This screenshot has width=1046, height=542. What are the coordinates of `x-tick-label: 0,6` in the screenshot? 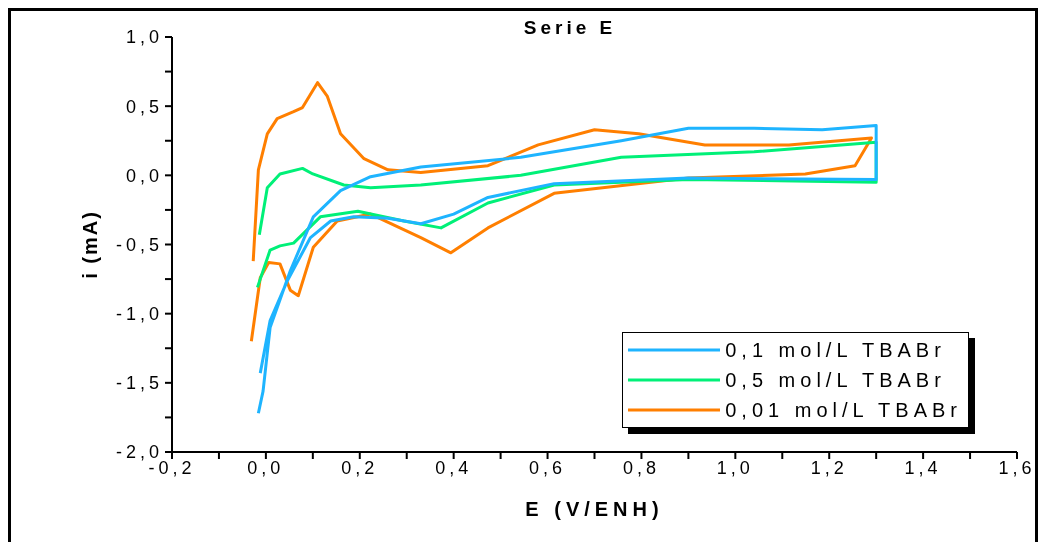 It's located at (548, 467).